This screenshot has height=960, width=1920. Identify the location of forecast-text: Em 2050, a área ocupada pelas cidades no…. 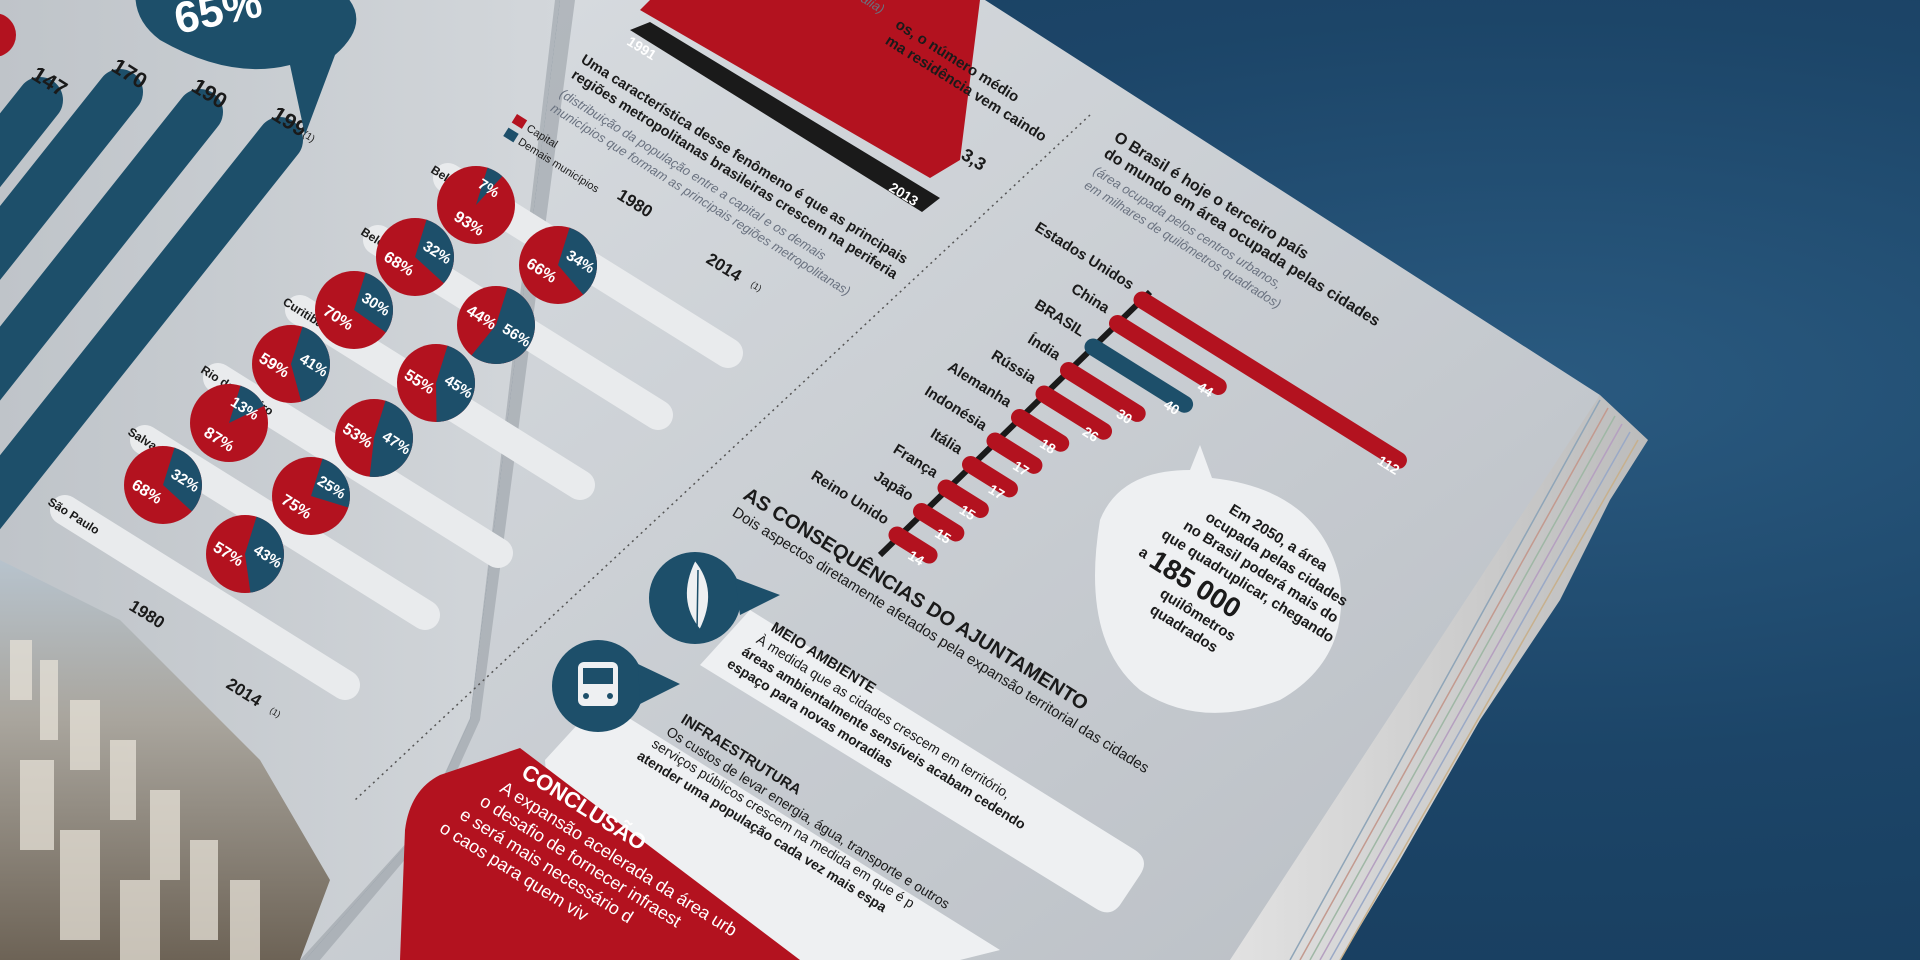
(1243, 578).